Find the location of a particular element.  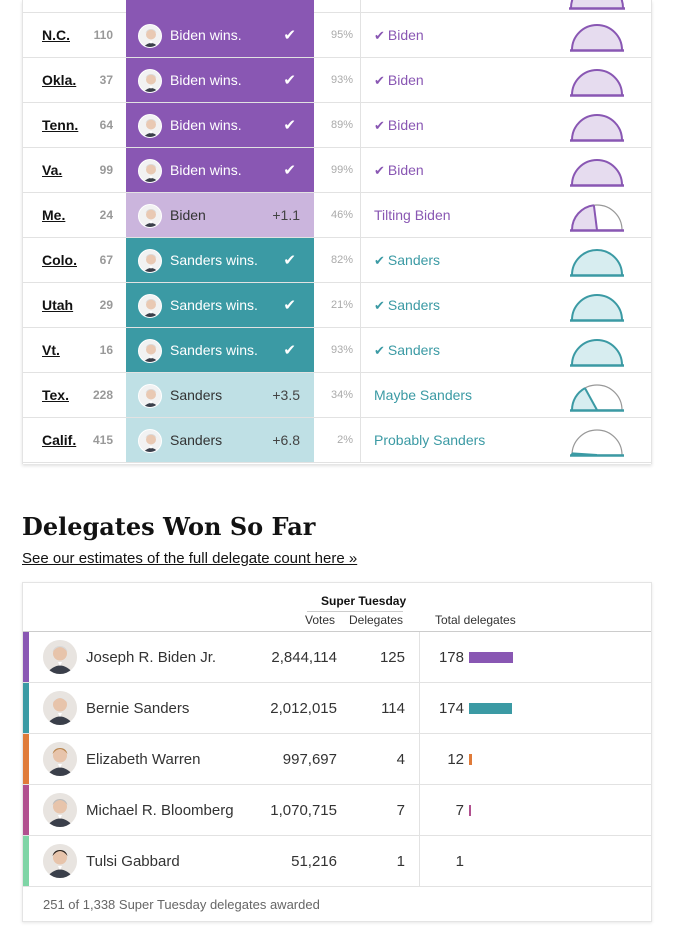

state-link: Okla. is located at coordinates (59, 80).